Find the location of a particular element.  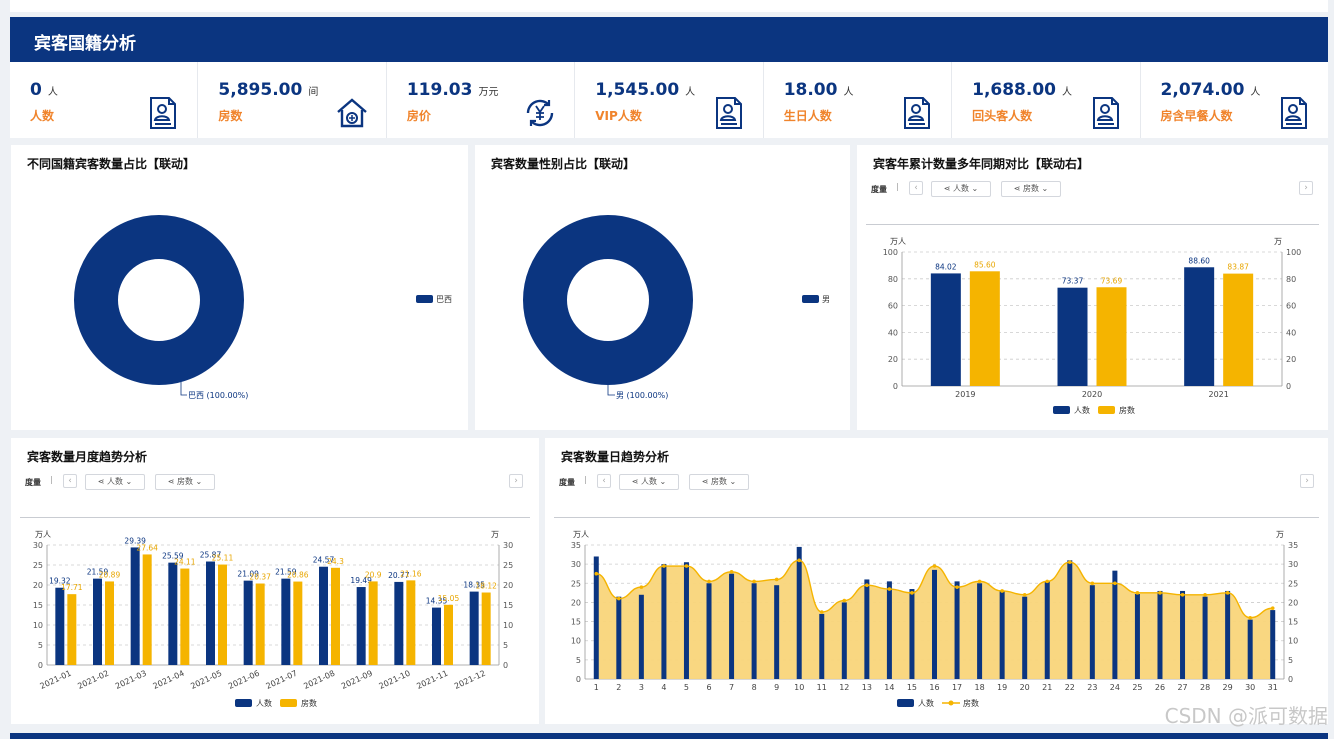

bar-房数-2021-07 is located at coordinates (298, 623).